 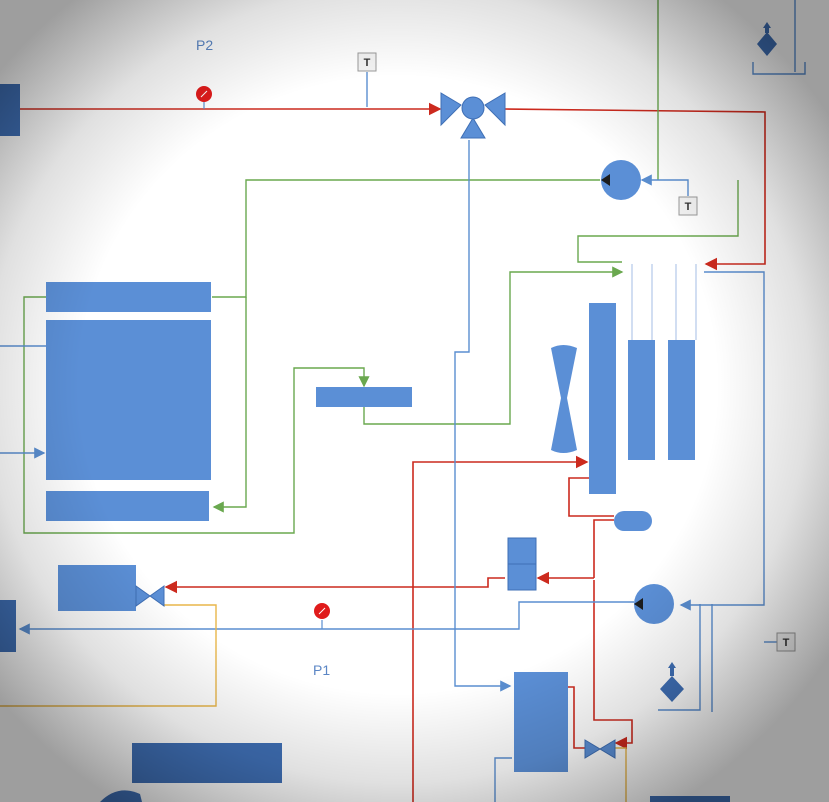 What do you see at coordinates (654, 604) in the screenshot?
I see `pump-bottom-icon` at bounding box center [654, 604].